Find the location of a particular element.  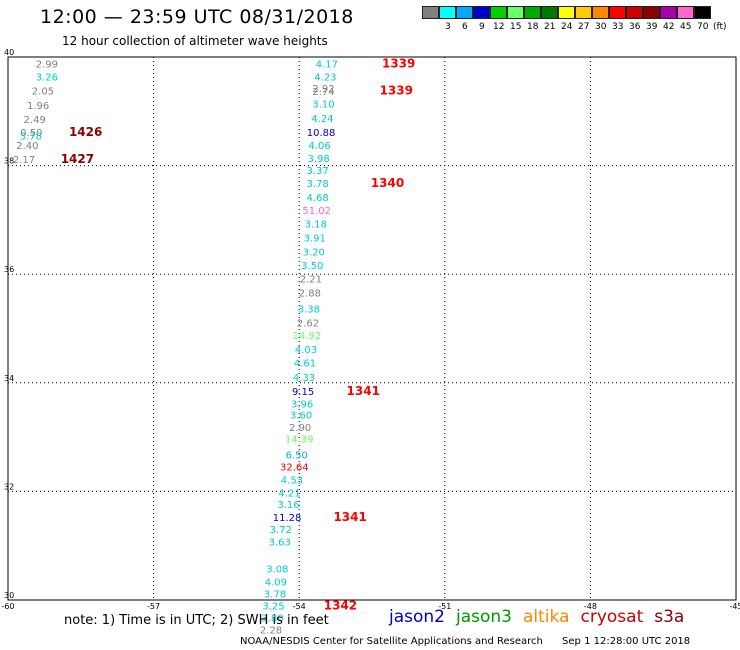

wave-height-label: 10.88 is located at coordinates (321, 133).